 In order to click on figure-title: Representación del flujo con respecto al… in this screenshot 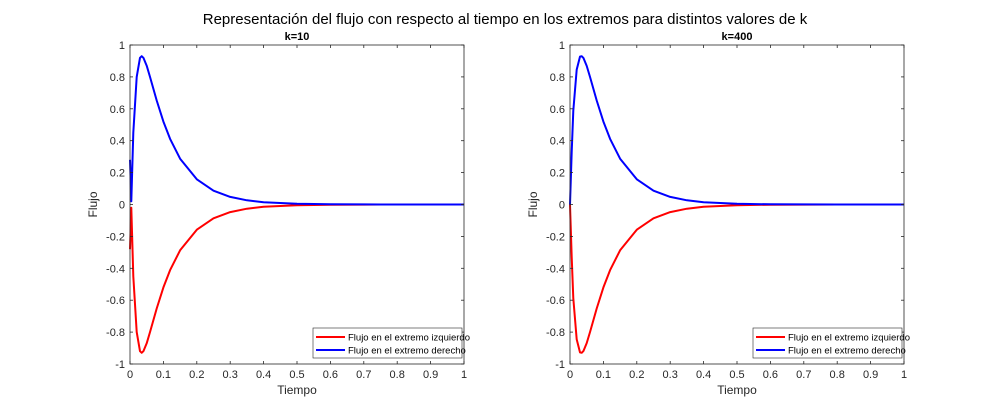, I will do `click(505, 19)`.